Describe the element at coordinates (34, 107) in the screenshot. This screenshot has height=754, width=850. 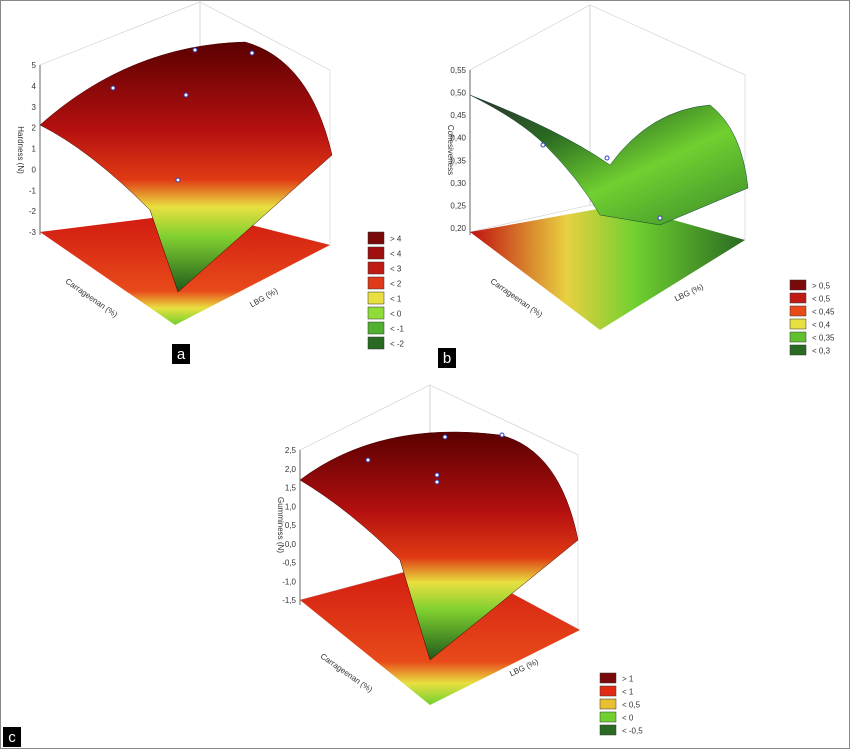
I see `z-tick-label: 3` at that location.